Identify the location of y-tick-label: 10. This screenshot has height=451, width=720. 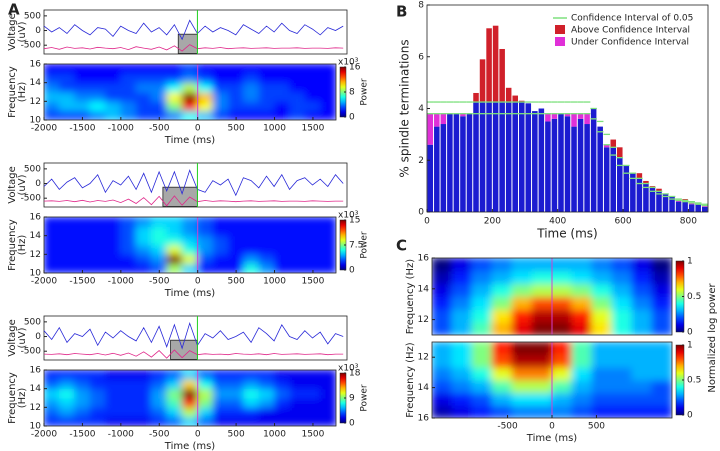
(36, 121).